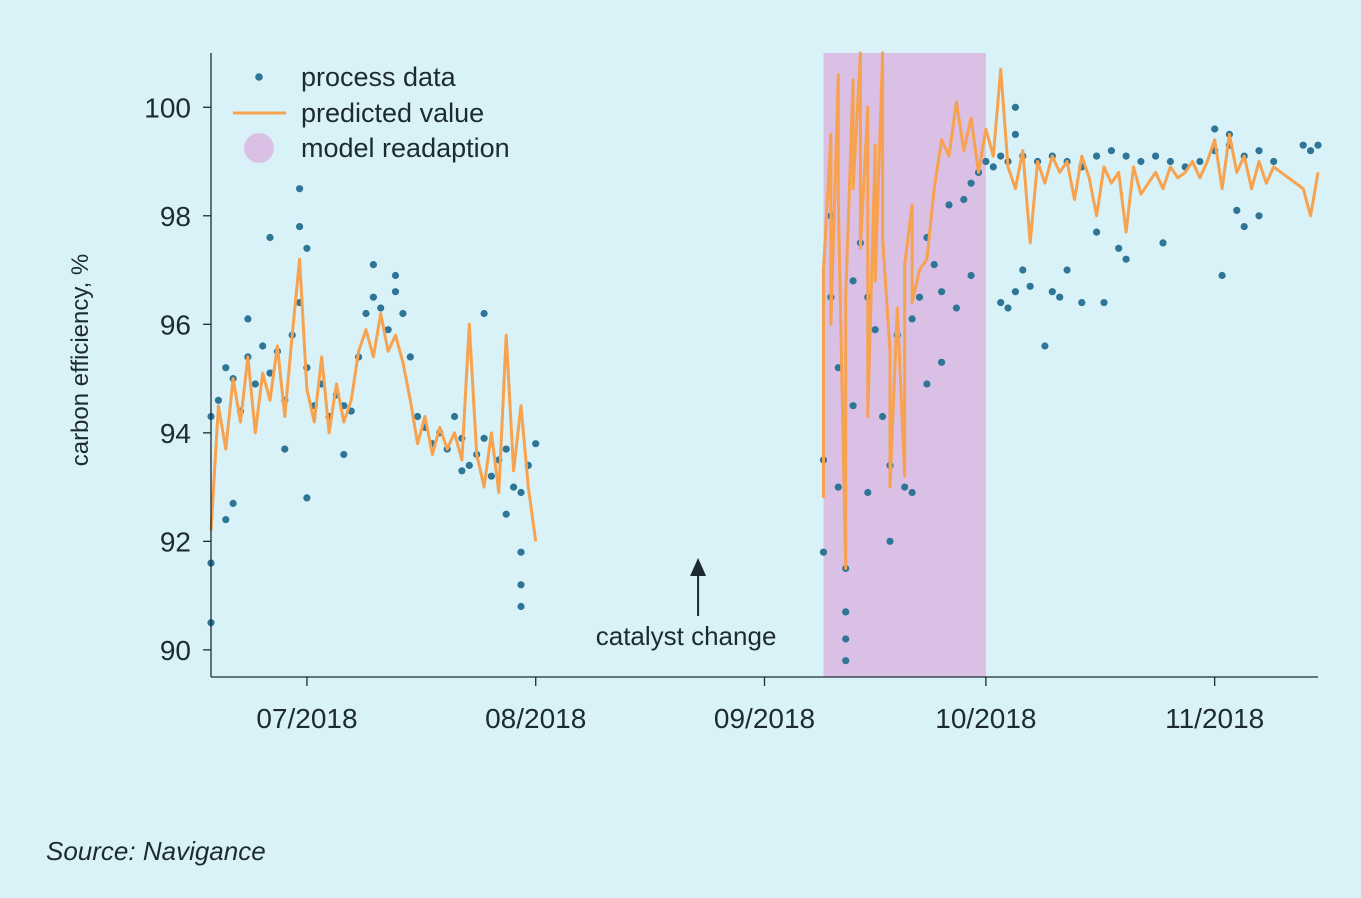 This screenshot has height=898, width=1361. What do you see at coordinates (764, 718) in the screenshot?
I see `x-tick-label: 09/2018` at bounding box center [764, 718].